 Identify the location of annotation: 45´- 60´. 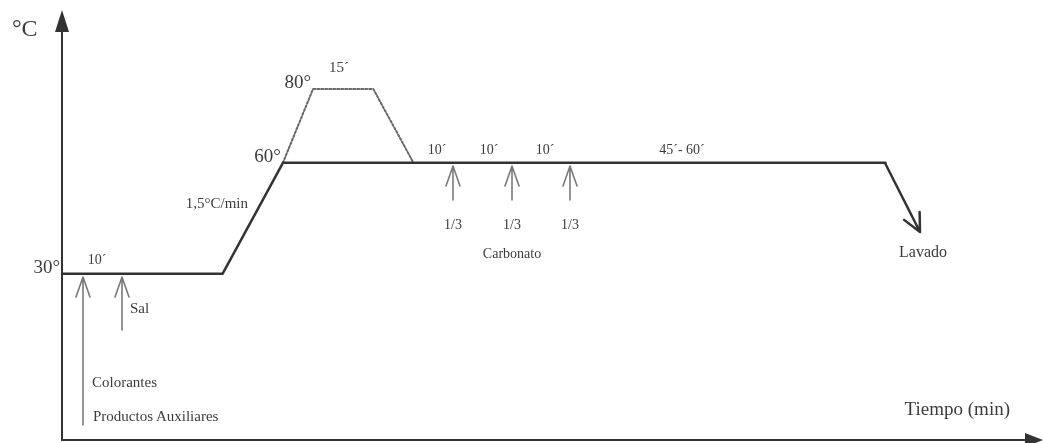
(682, 149).